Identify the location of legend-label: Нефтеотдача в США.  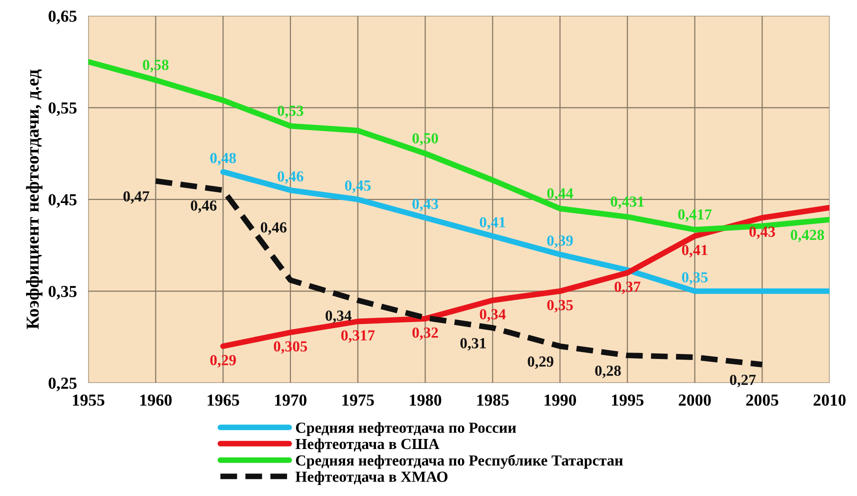
(368, 445).